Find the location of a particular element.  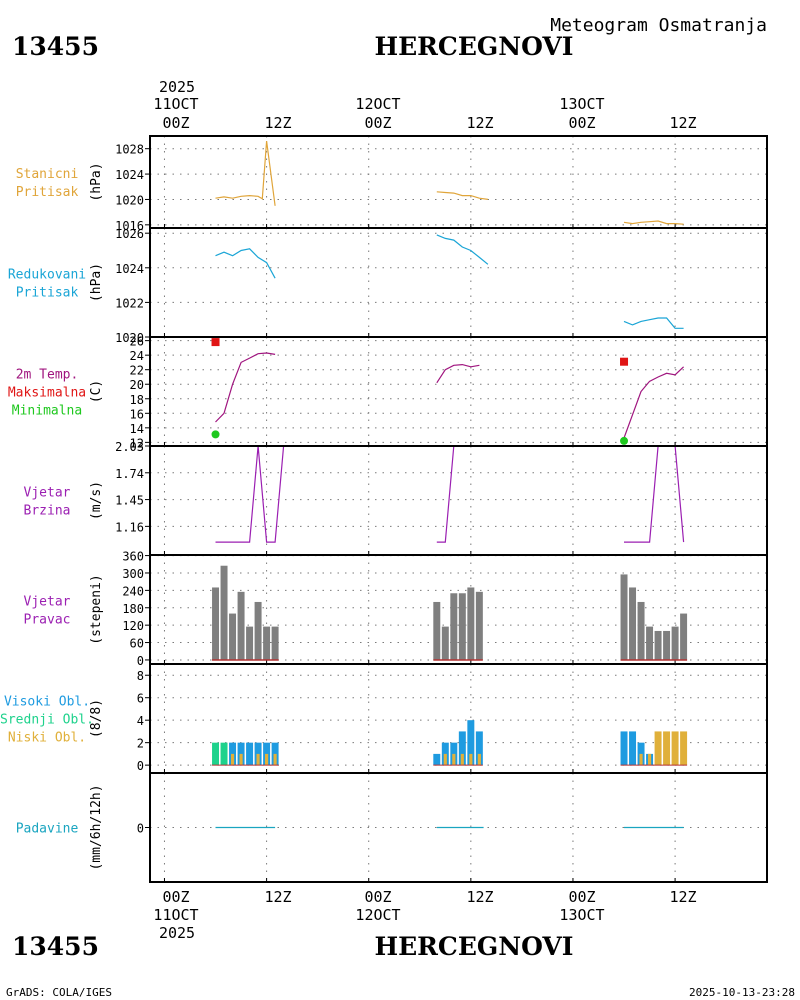

panel-precip: 0 (mm/6h/12h) Padavine is located at coordinates (392, 827).